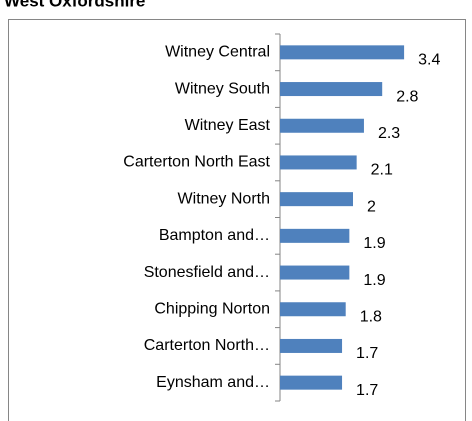 Image resolution: width=472 pixels, height=421 pixels. Describe the element at coordinates (371, 316) in the screenshot. I see `value-label: 1.8` at that location.